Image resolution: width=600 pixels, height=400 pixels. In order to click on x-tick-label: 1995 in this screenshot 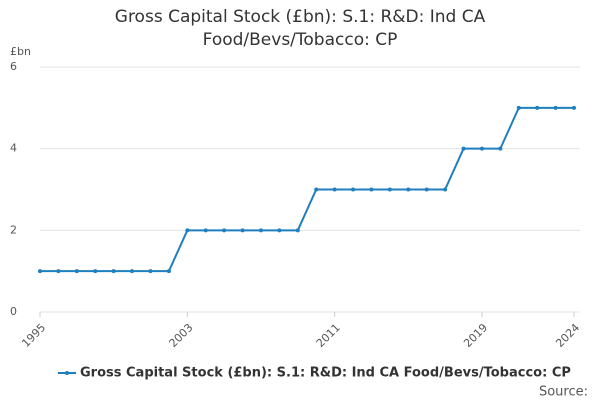, I will do `click(33, 335)`.